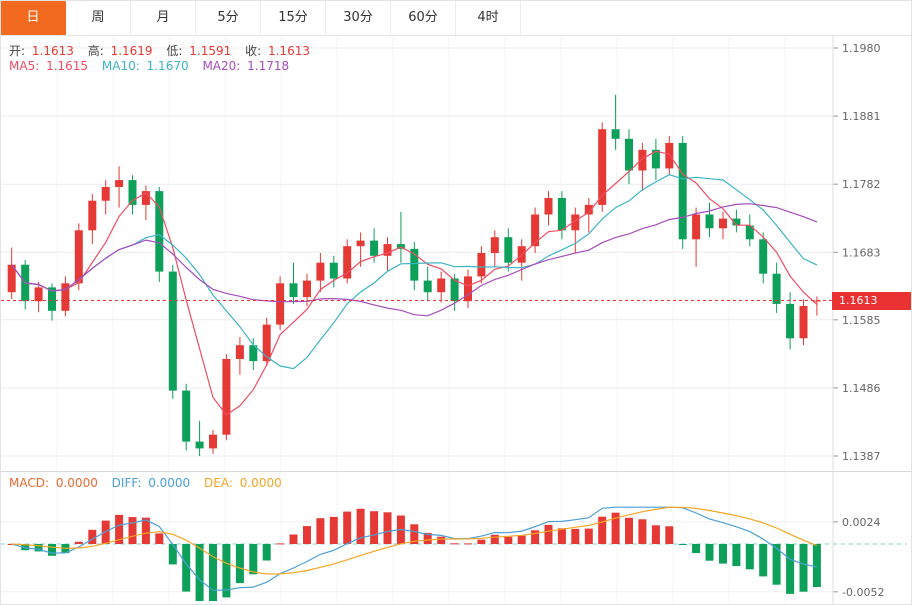 Image resolution: width=912 pixels, height=605 pixels. I want to click on svg-text: 1.1881, so click(861, 116).